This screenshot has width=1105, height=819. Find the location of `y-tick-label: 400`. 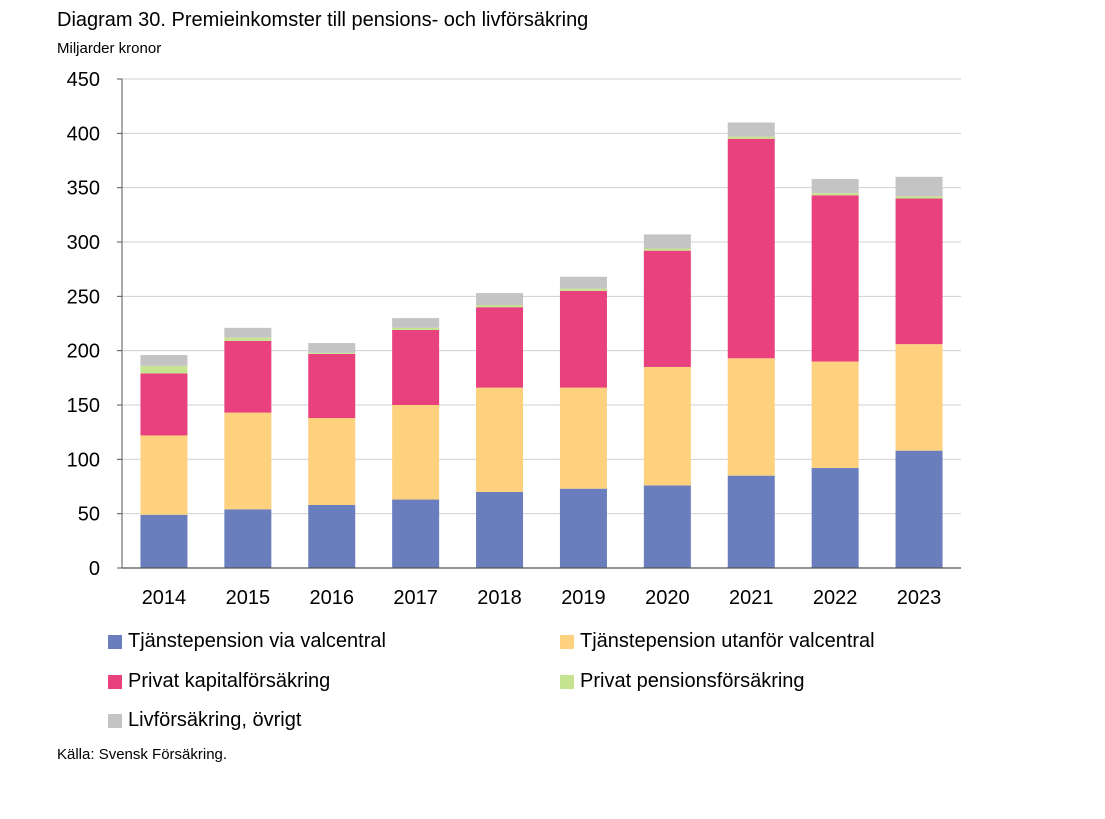

y-tick-label: 400 is located at coordinates (83, 134).